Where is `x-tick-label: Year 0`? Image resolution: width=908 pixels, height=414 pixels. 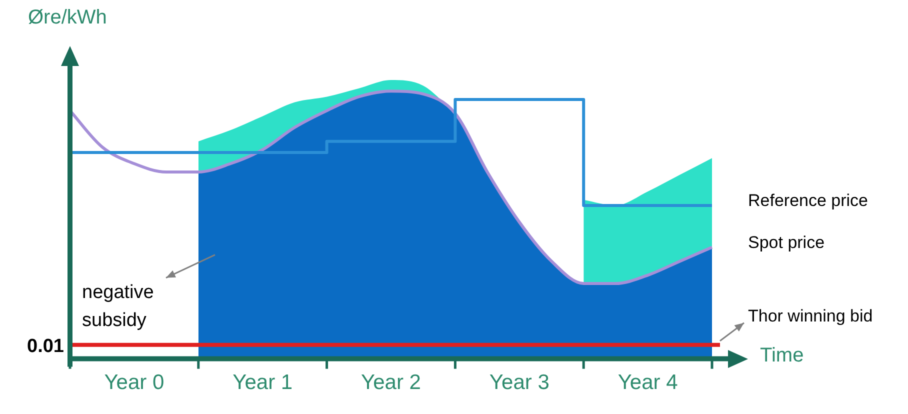 x-tick-label: Year 0 is located at coordinates (134, 382).